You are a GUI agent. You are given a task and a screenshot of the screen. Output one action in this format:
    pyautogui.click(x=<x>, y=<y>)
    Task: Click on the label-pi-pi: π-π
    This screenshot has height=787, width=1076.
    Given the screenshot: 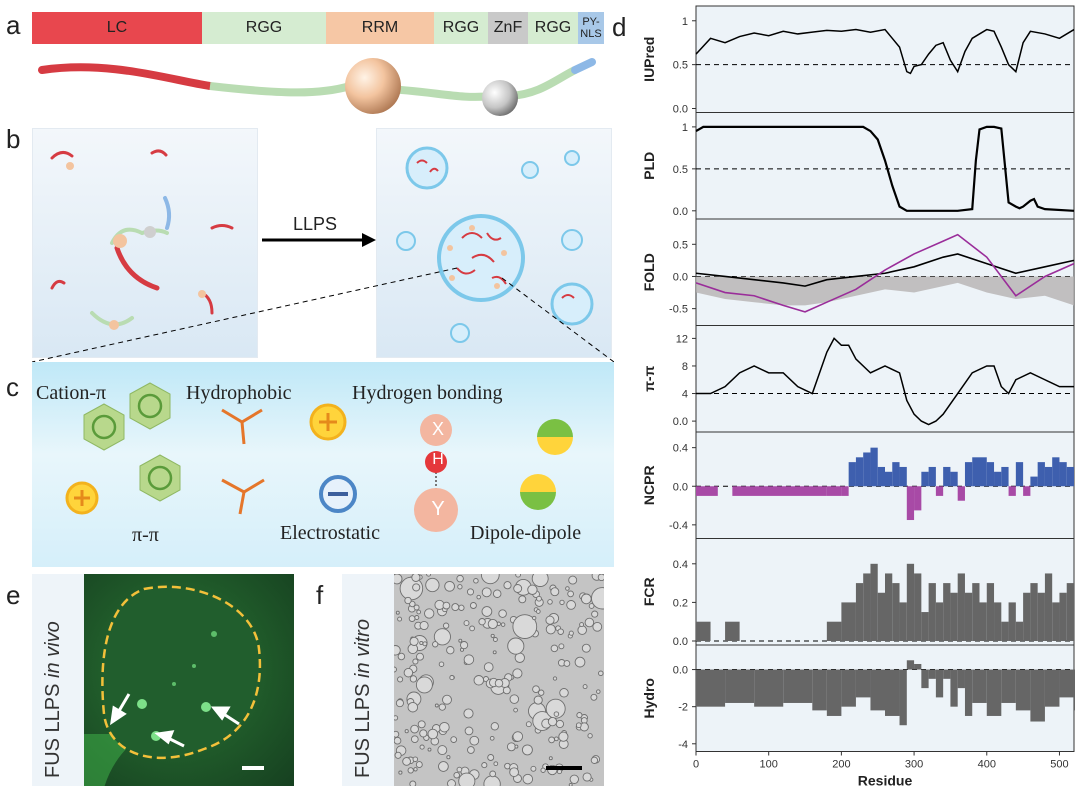 What is the action you would take?
    pyautogui.click(x=145, y=535)
    